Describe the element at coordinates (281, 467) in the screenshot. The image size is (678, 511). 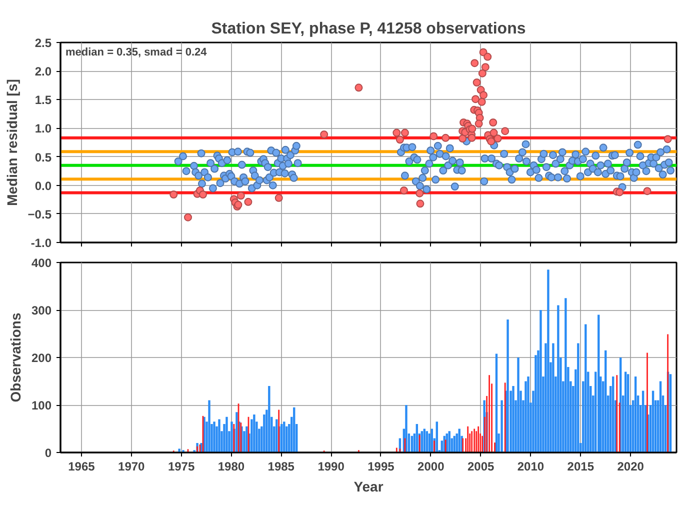
I see `x-tick-label: 1985` at that location.